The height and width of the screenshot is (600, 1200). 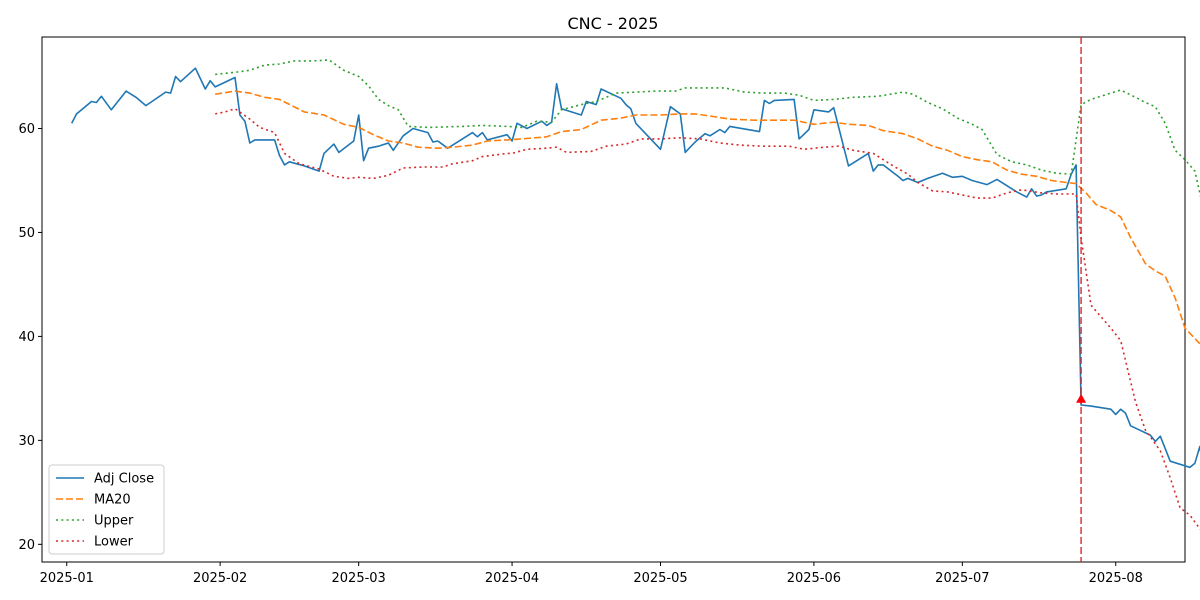 I want to click on y-tick-label-4: 50, so click(x=26, y=233).